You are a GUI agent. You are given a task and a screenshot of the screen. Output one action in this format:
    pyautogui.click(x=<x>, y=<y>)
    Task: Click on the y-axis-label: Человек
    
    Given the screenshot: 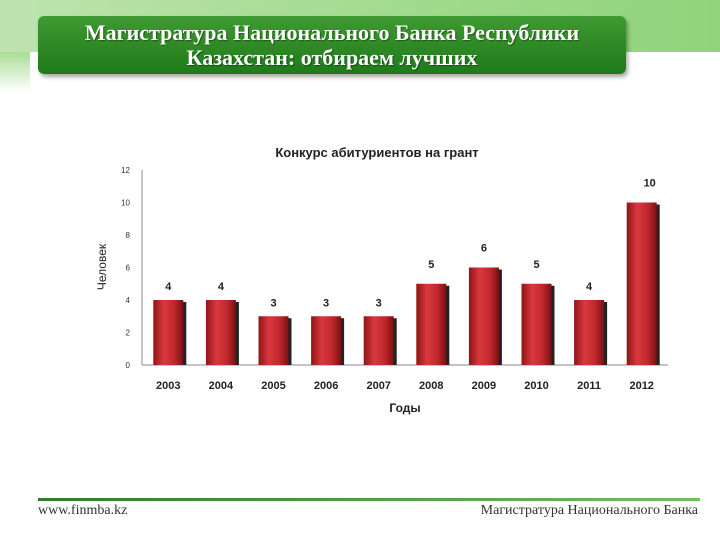 What is the action you would take?
    pyautogui.click(x=102, y=266)
    